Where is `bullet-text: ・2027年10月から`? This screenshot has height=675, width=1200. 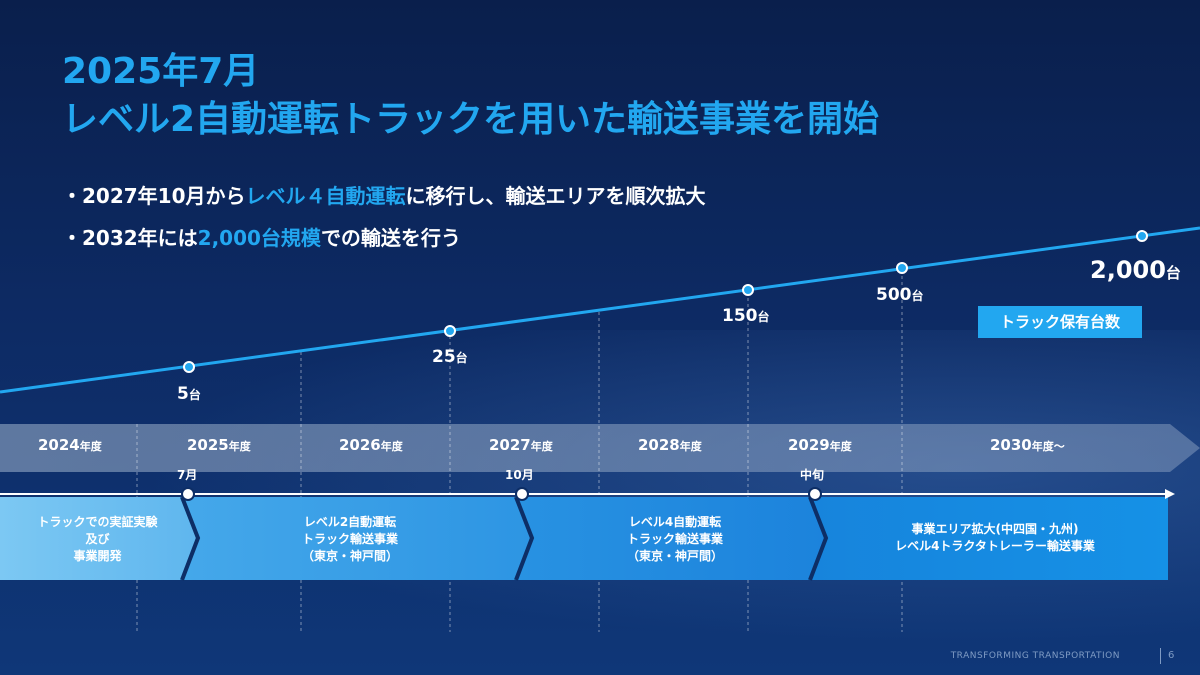 bullet-text: ・2027年10月から is located at coordinates (154, 196).